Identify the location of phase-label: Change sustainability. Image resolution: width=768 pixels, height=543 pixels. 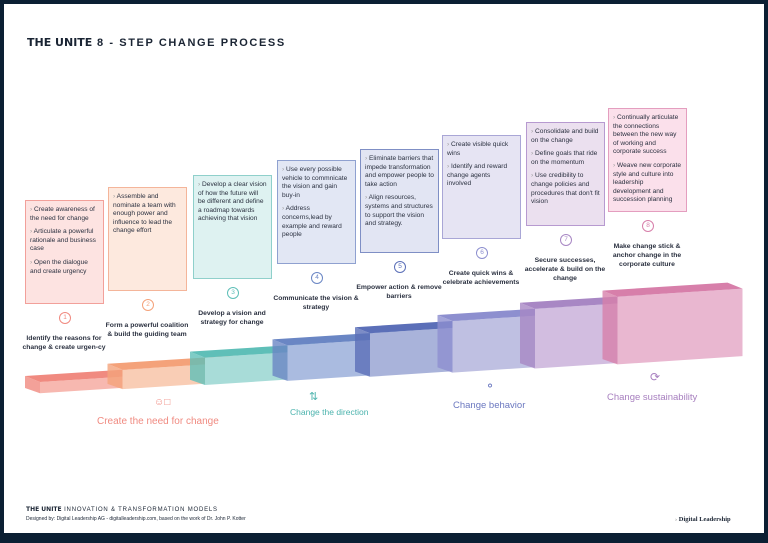
(652, 397).